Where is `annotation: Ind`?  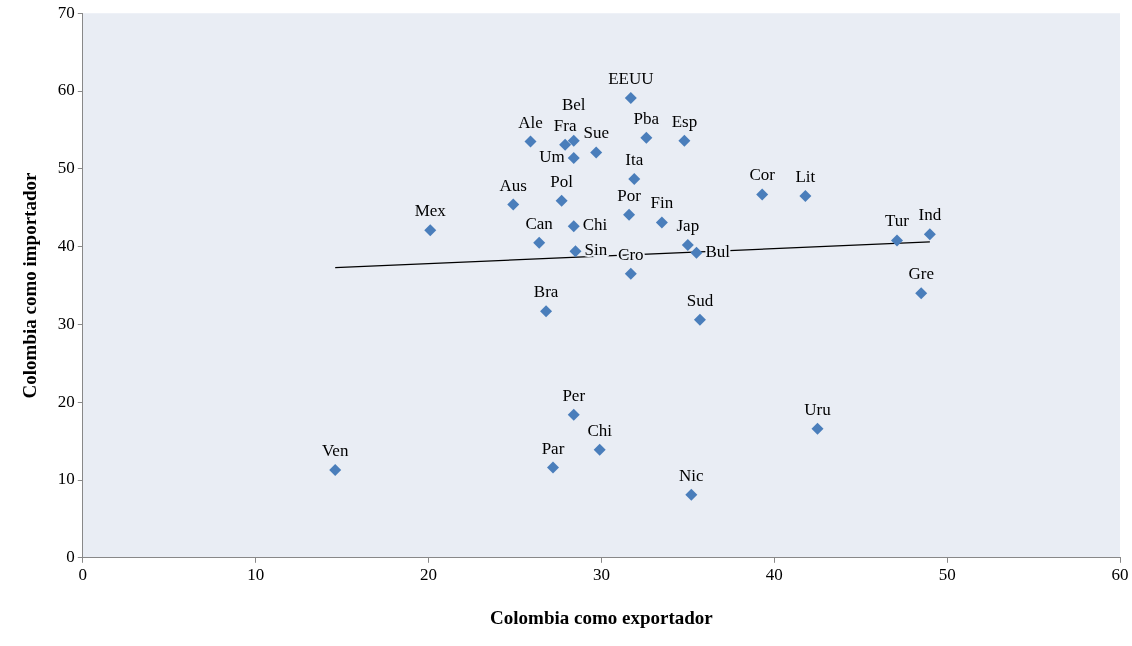
annotation: Ind is located at coordinates (930, 215).